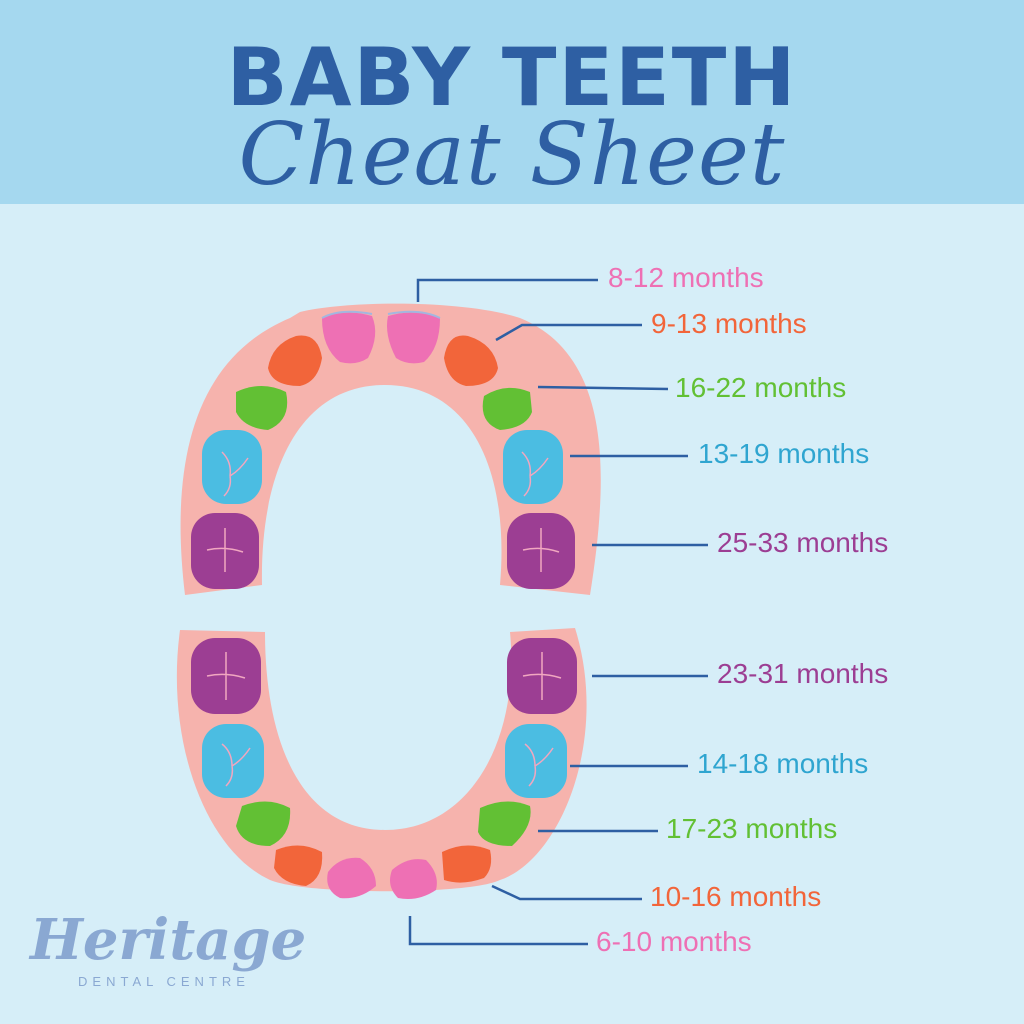  Describe the element at coordinates (413, 879) in the screenshot. I see `lower-central-incisor-right` at that location.